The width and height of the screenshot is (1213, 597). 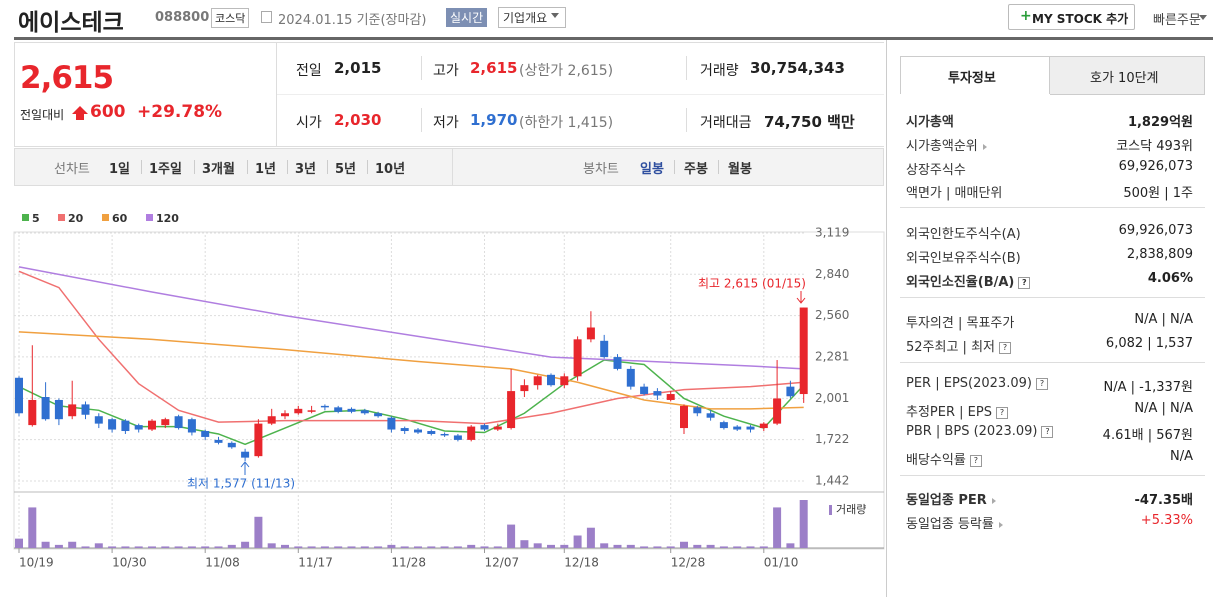 What do you see at coordinates (1166, 520) in the screenshot?
I see `info-value: +5.33%` at bounding box center [1166, 520].